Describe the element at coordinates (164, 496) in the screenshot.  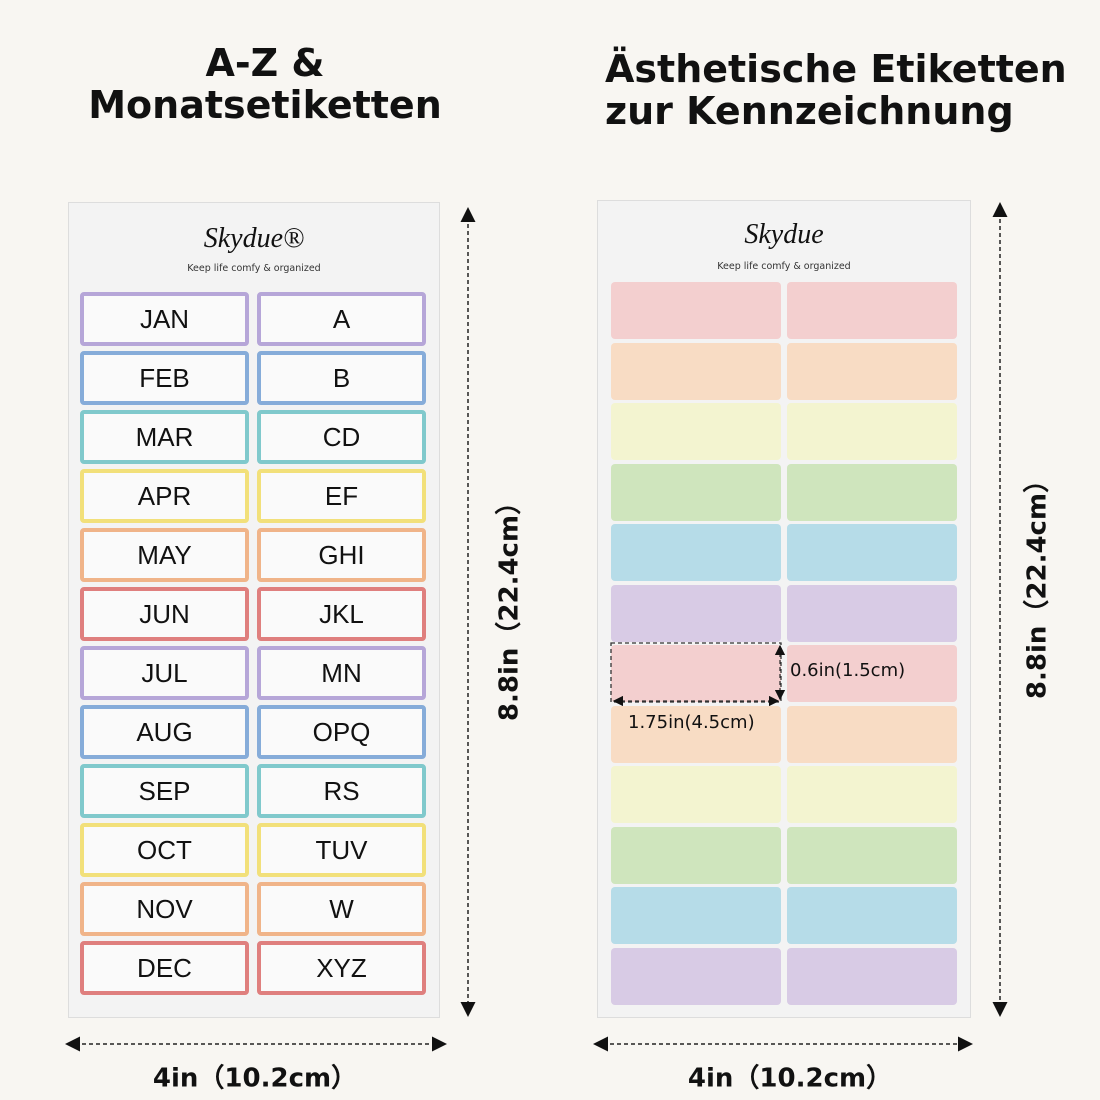
I see `month-label: APR` at that location.